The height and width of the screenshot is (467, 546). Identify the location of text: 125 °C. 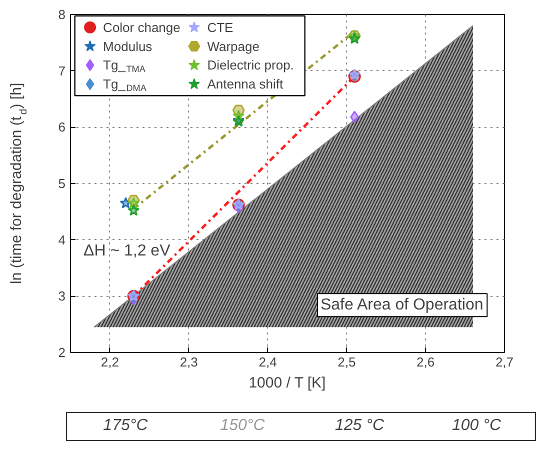
(360, 426).